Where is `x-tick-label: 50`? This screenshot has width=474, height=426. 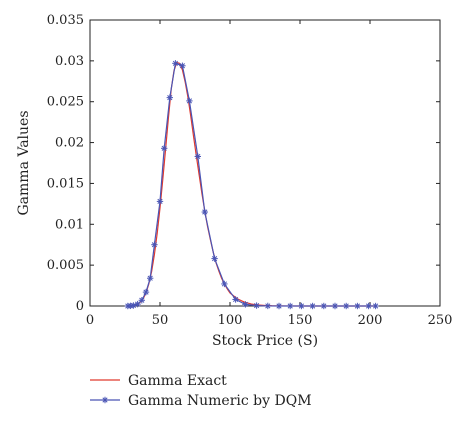 x-tick-label: 50 is located at coordinates (160, 320).